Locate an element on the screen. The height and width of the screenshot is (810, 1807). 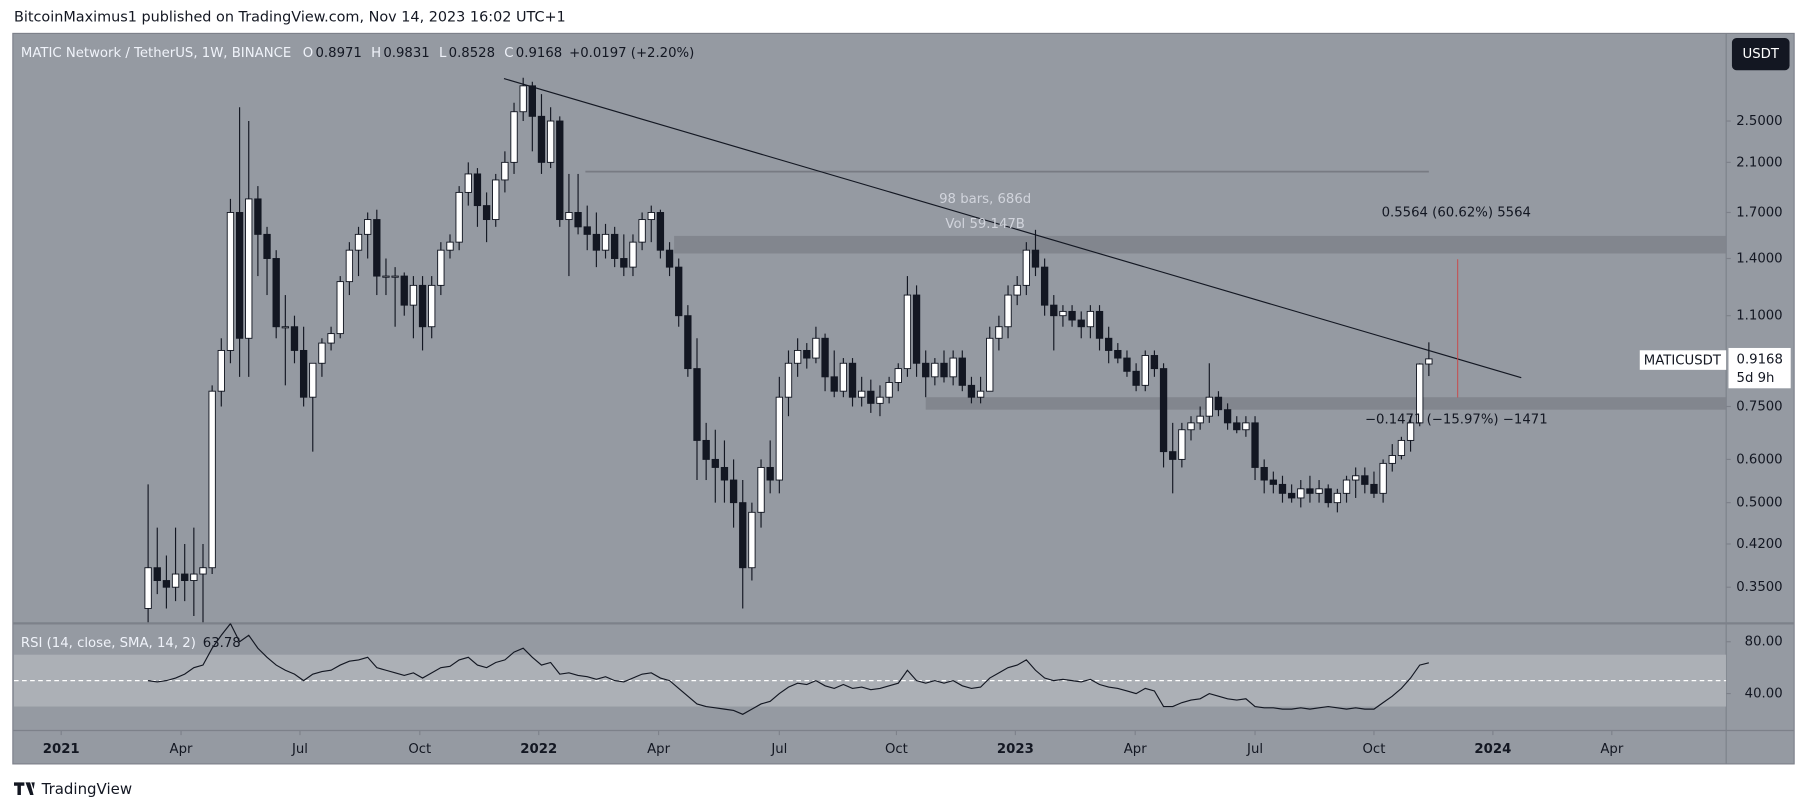
x-tick-label: 2022 is located at coordinates (538, 749).